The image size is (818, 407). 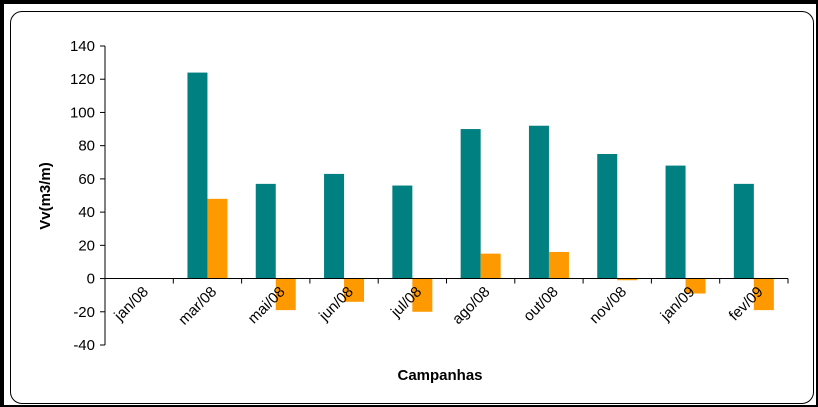 I want to click on x-tick-label: ago/08, so click(x=471, y=305).